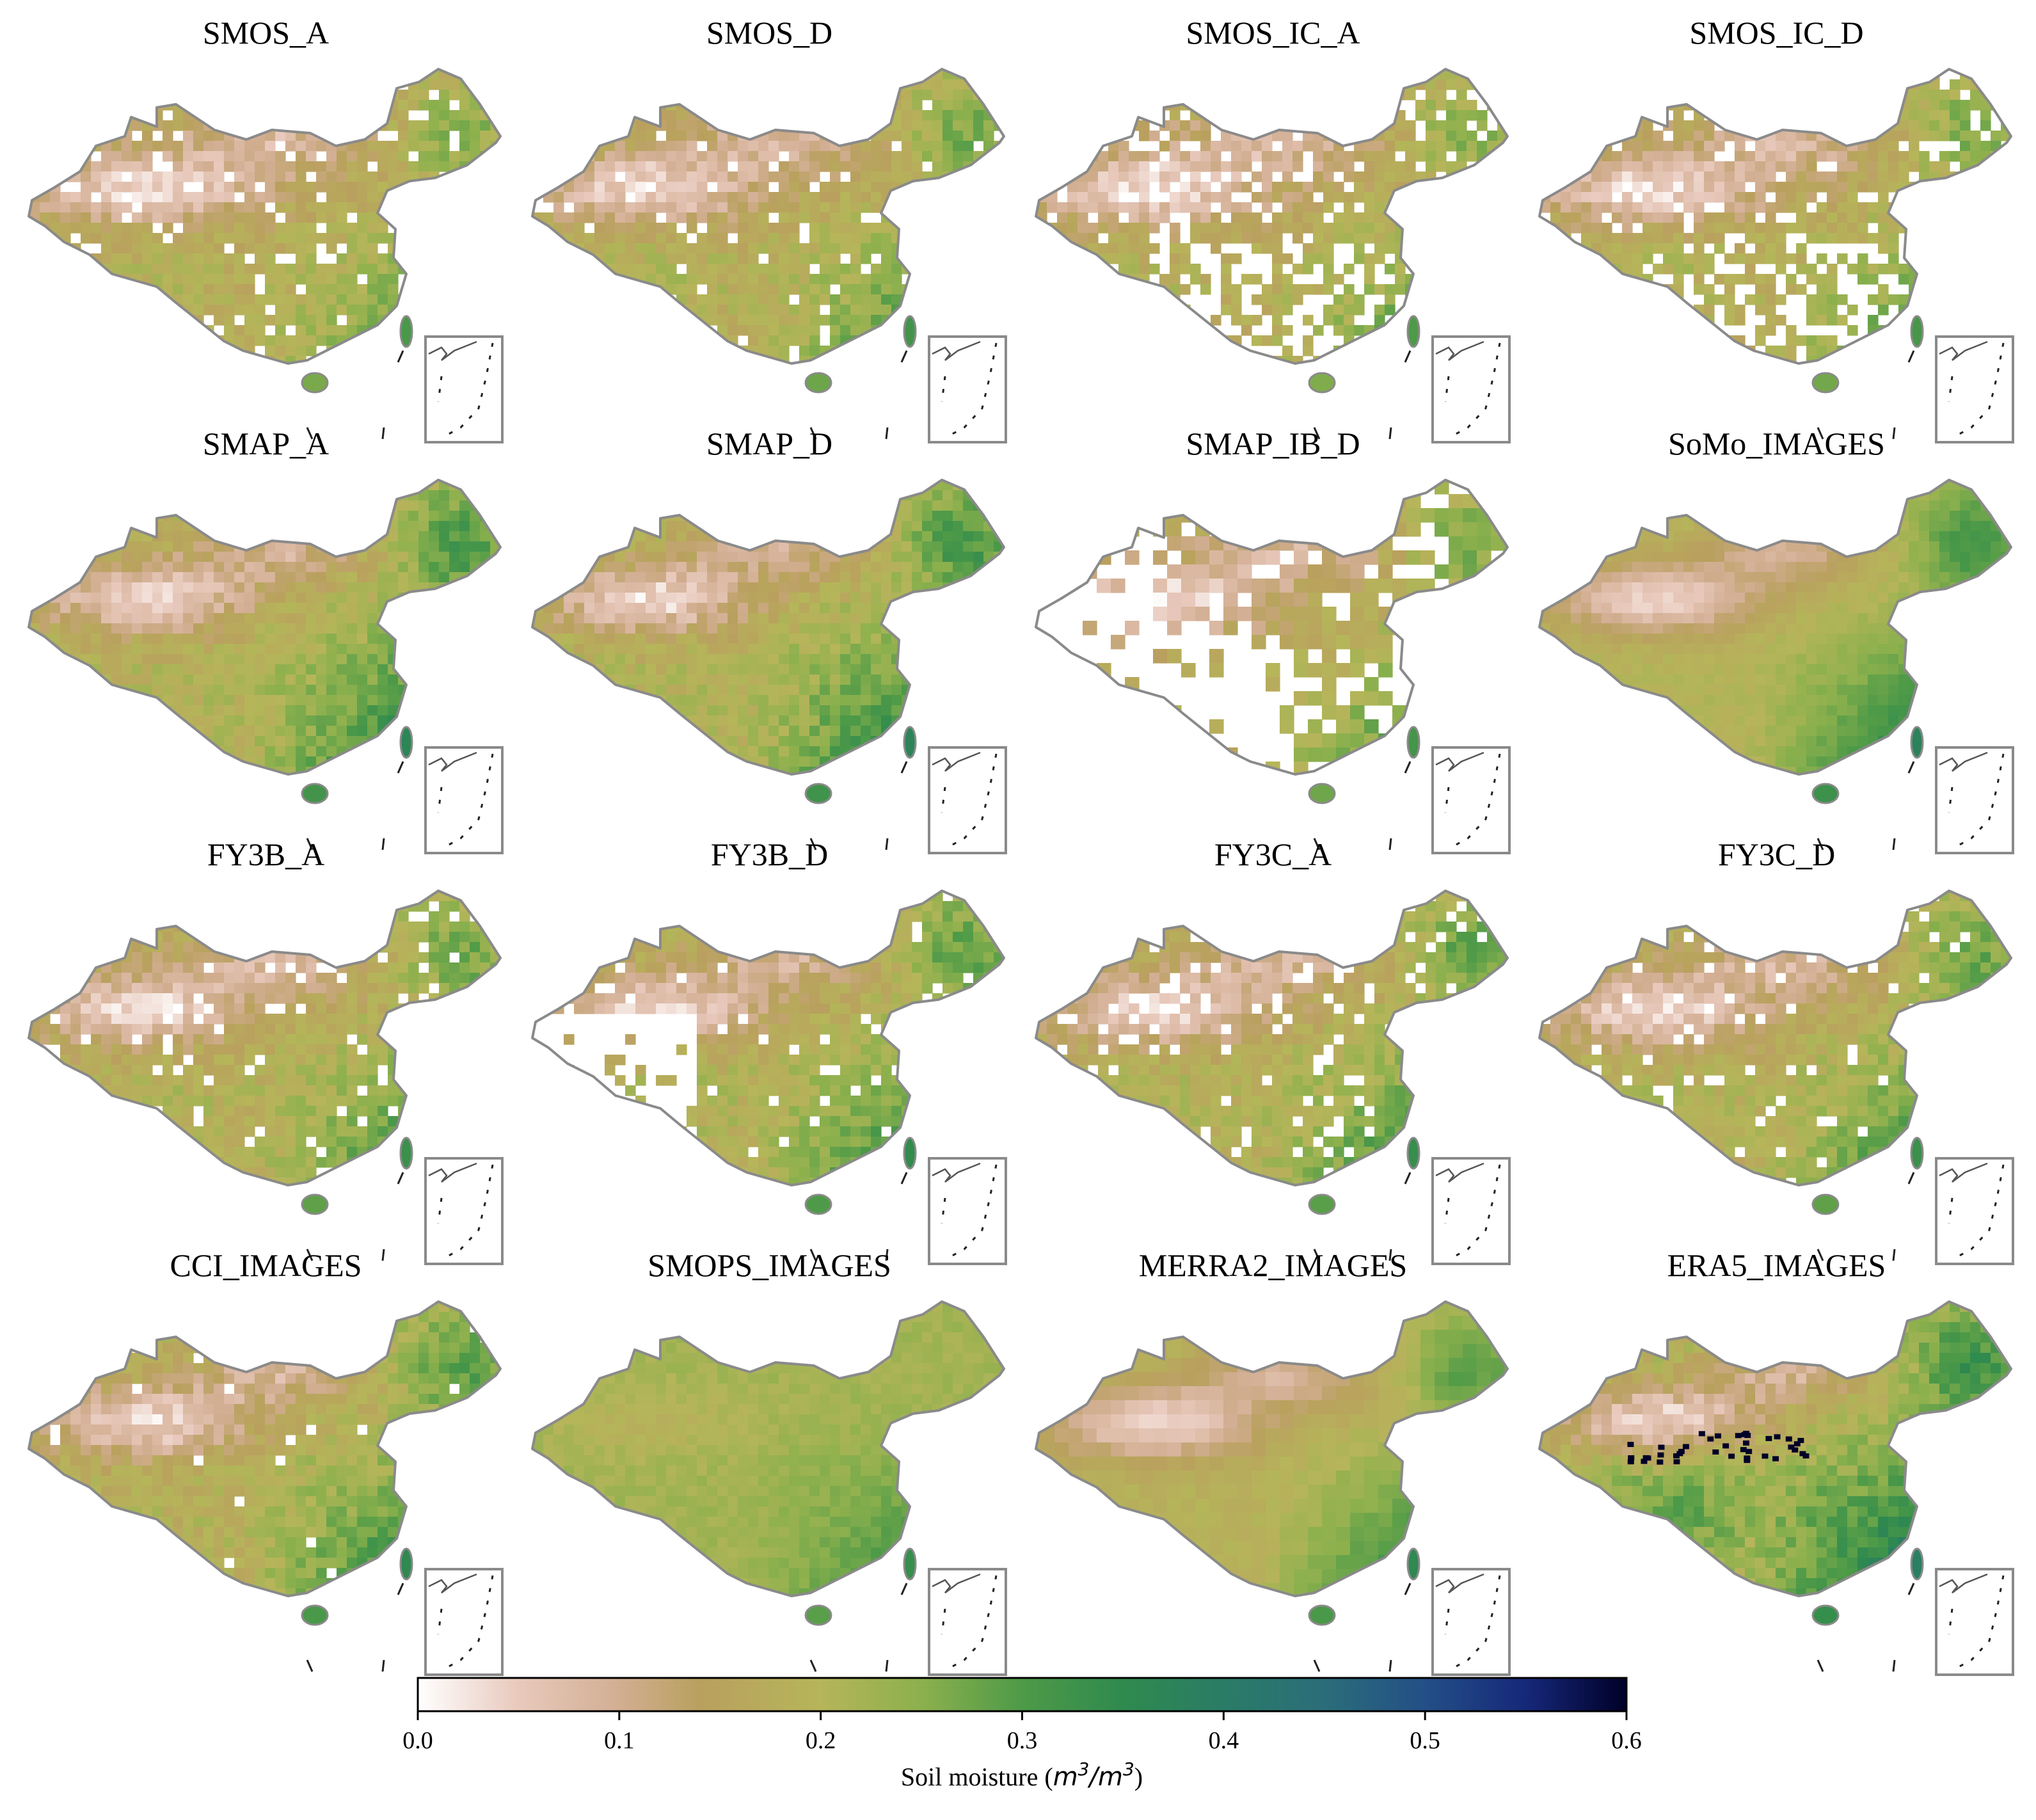 The width and height of the screenshot is (2036, 1820). I want to click on colorbar-gradient, so click(1022, 1694).